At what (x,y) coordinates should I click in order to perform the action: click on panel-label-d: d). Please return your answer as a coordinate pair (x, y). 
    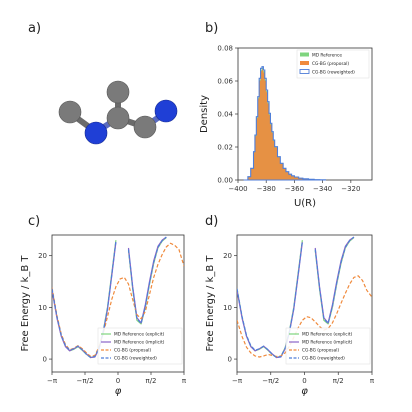
    Looking at the image, I should click on (211, 221).